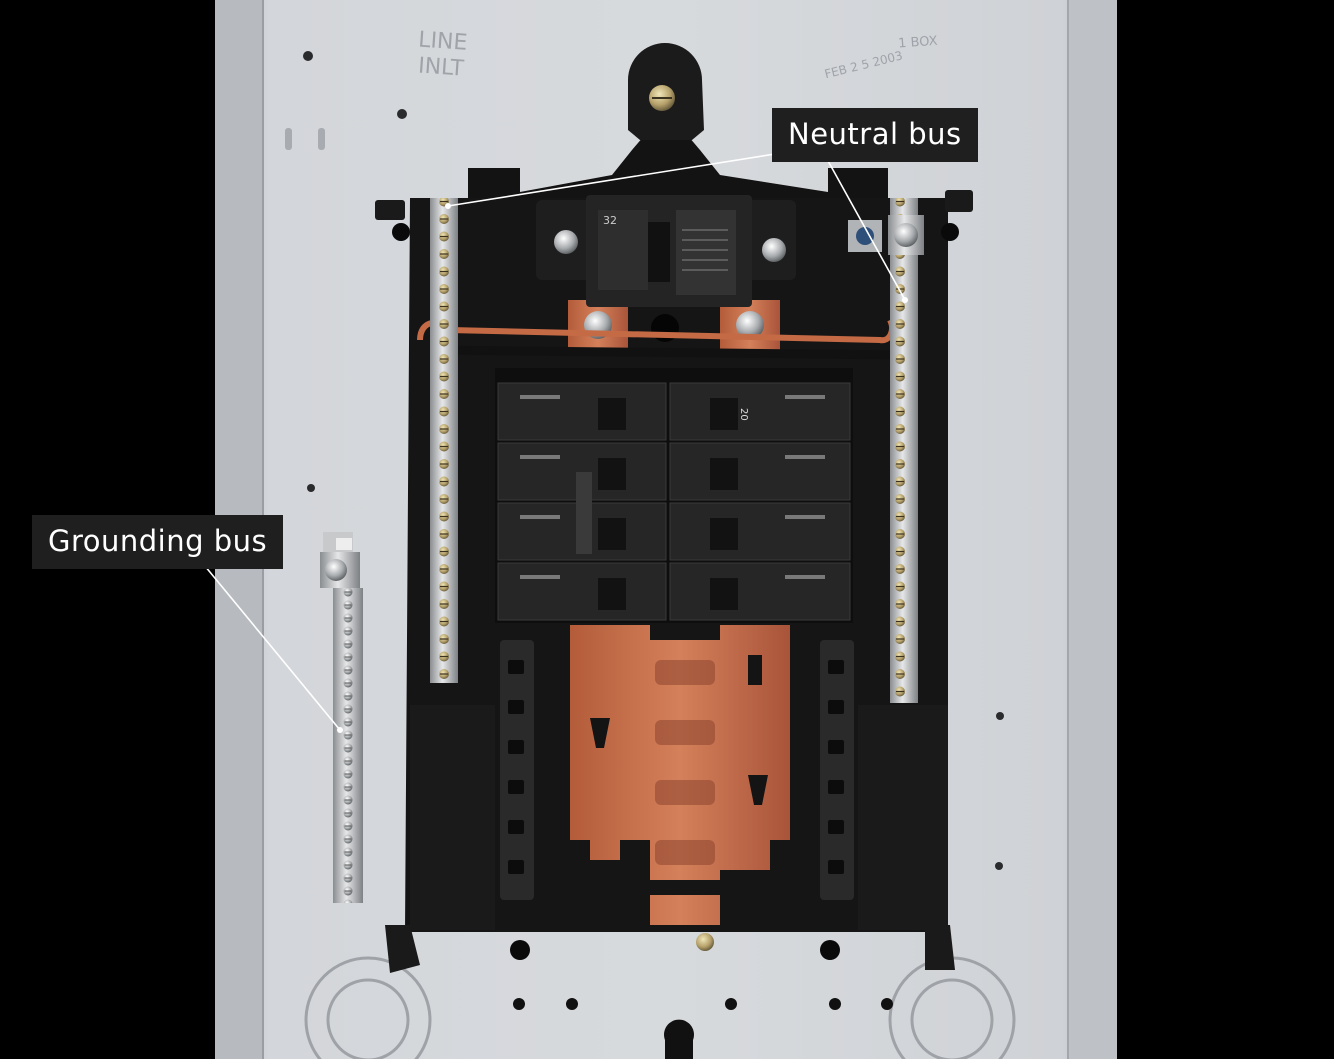 This screenshot has height=1059, width=1334. Describe the element at coordinates (441, 68) in the screenshot. I see `embossed-inlt-text: INLT` at that location.